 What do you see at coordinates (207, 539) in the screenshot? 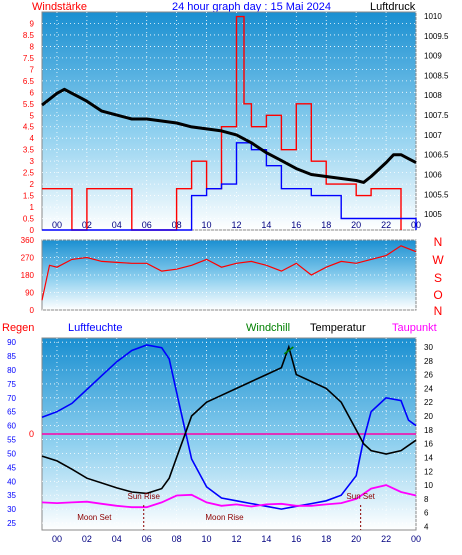
I see `temp-x-tick-label: 10` at bounding box center [207, 539].